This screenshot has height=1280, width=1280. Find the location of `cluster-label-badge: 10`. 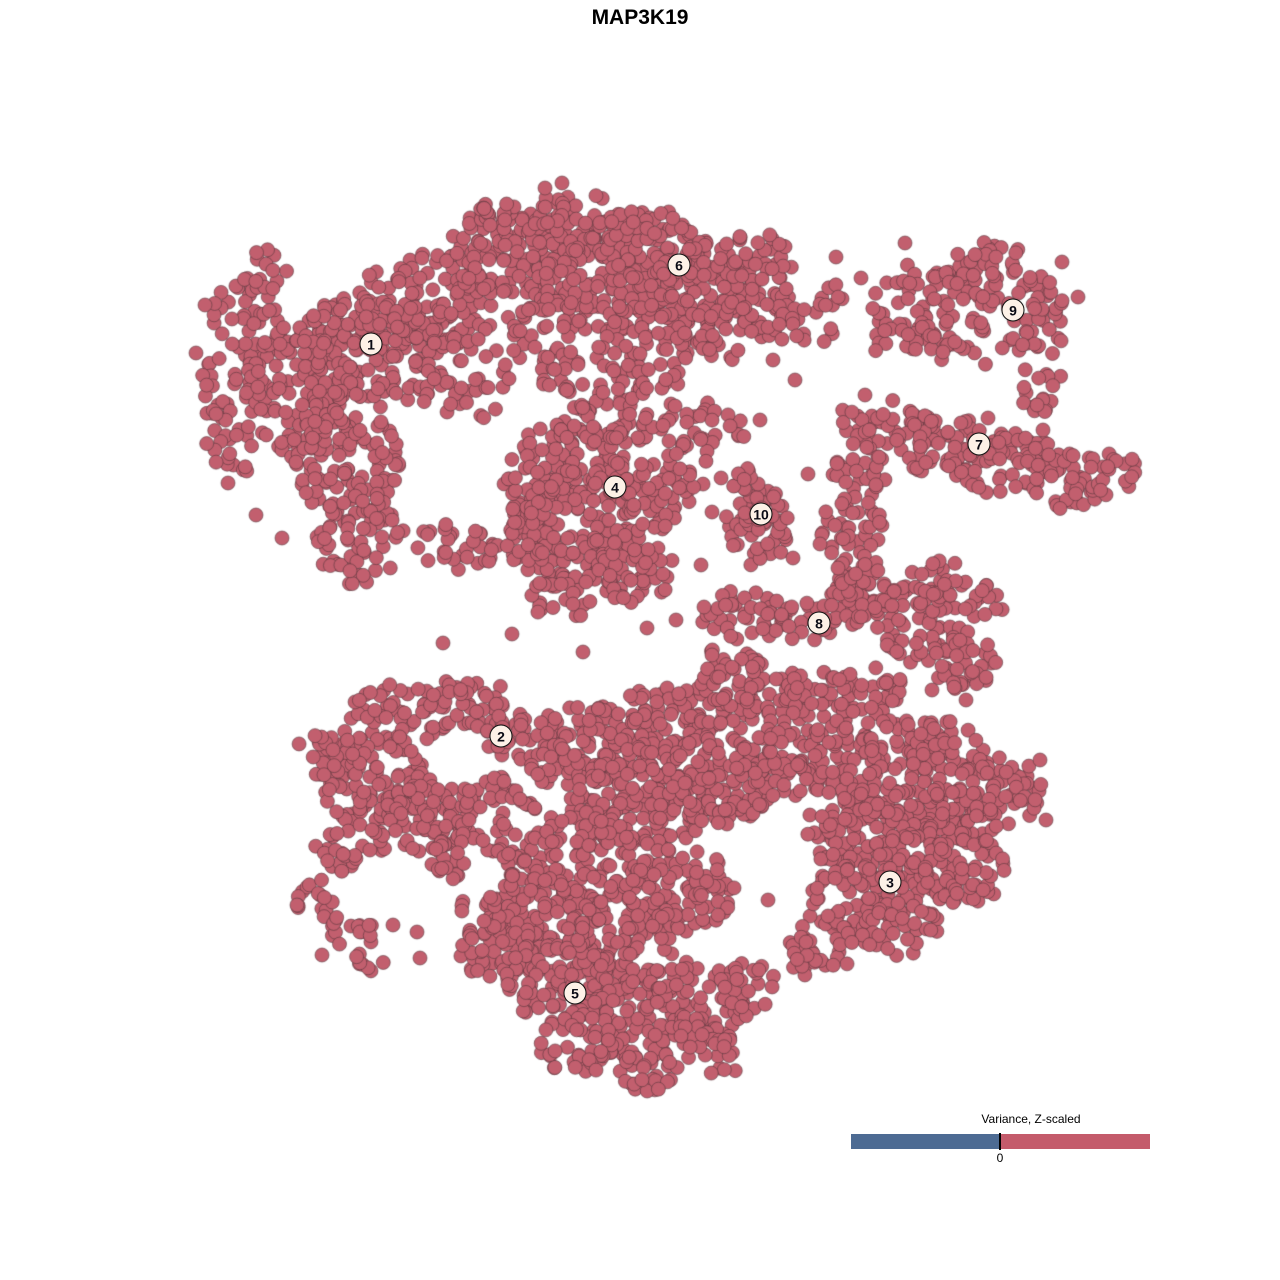

cluster-label-badge: 10 is located at coordinates (761, 514).